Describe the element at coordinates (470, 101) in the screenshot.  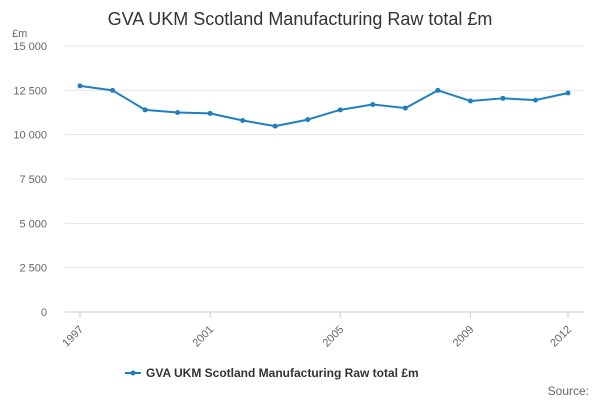
I see `data-point-2009` at that location.